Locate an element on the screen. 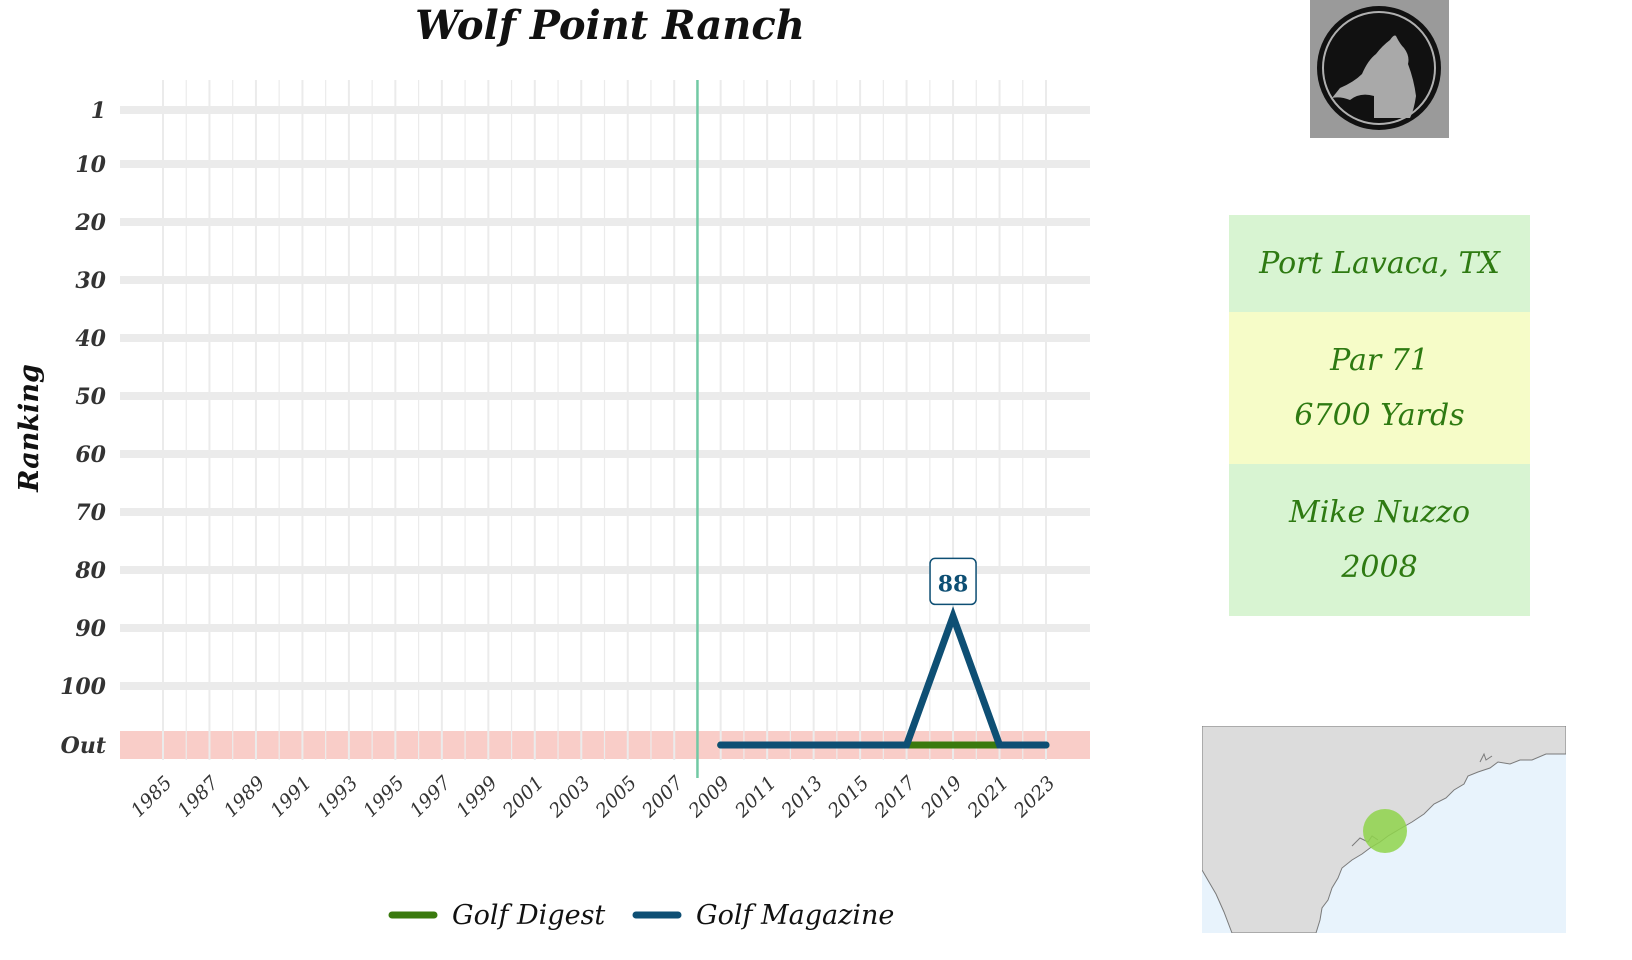 Image resolution: width=1632 pixels, height=960 pixels. x-tick-label: 1989 is located at coordinates (245, 797).